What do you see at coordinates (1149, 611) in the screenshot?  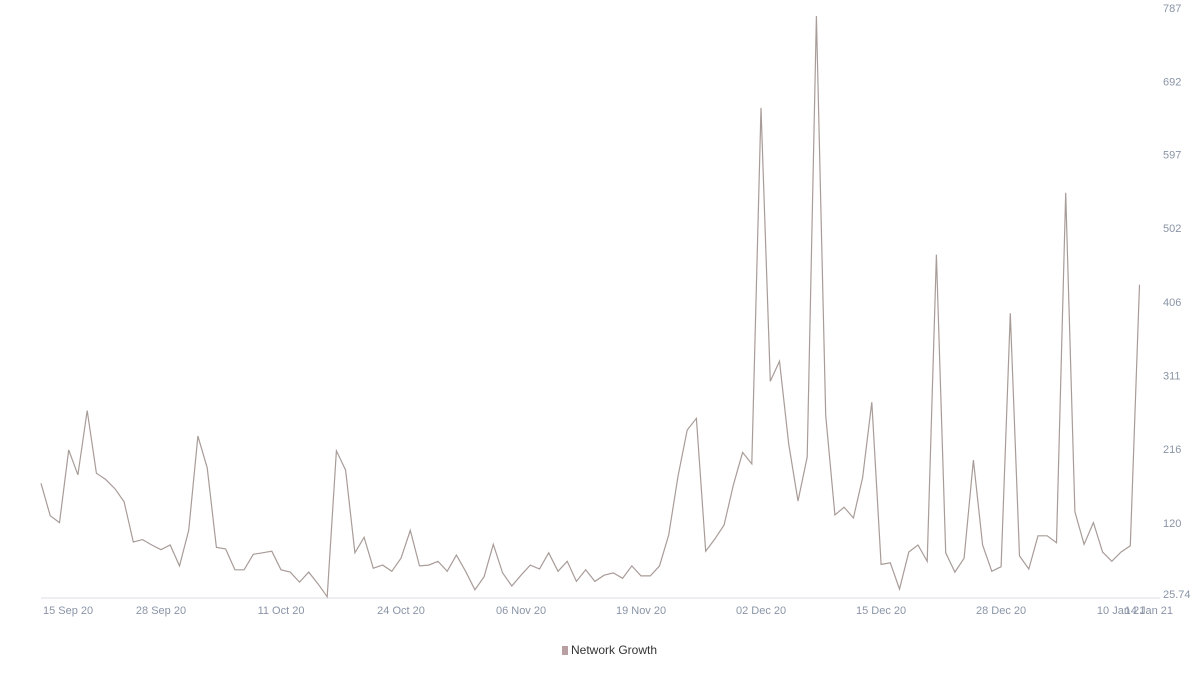 I see `x-tick-label: 14 Jan 21` at bounding box center [1149, 611].